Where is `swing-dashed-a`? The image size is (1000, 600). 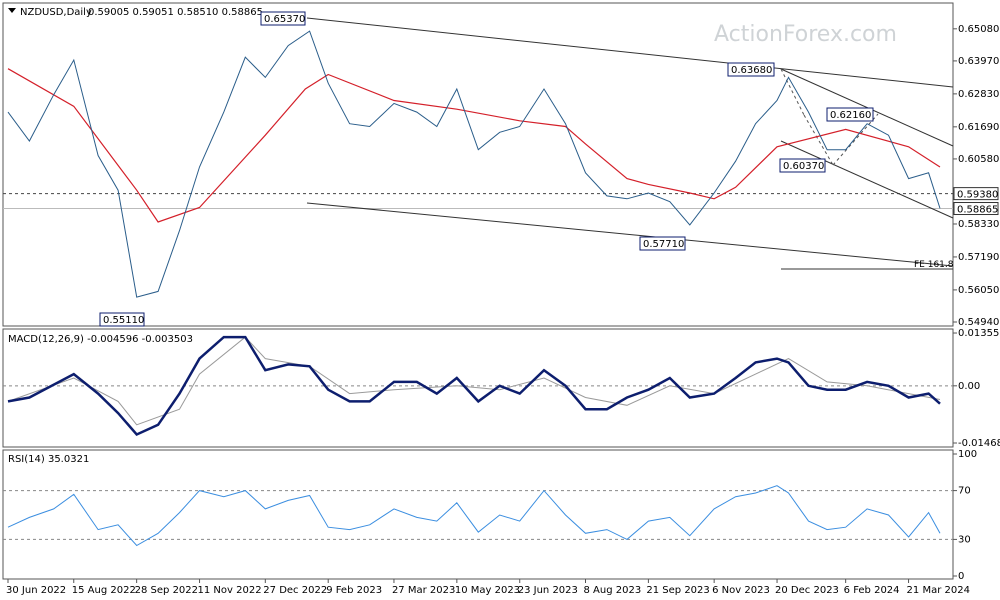 swing-dashed-a is located at coordinates (792, 92).